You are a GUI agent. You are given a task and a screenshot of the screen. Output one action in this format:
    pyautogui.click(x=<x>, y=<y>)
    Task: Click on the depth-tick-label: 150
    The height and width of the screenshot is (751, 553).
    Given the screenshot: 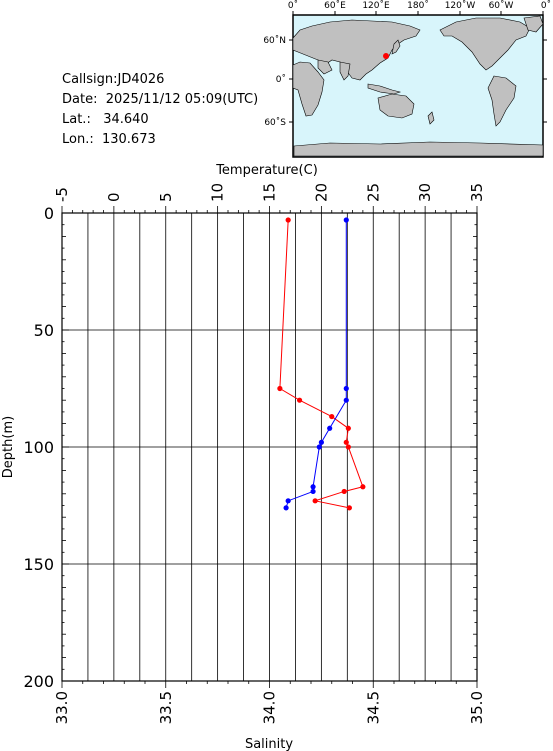 What is the action you would take?
    pyautogui.click(x=38, y=564)
    